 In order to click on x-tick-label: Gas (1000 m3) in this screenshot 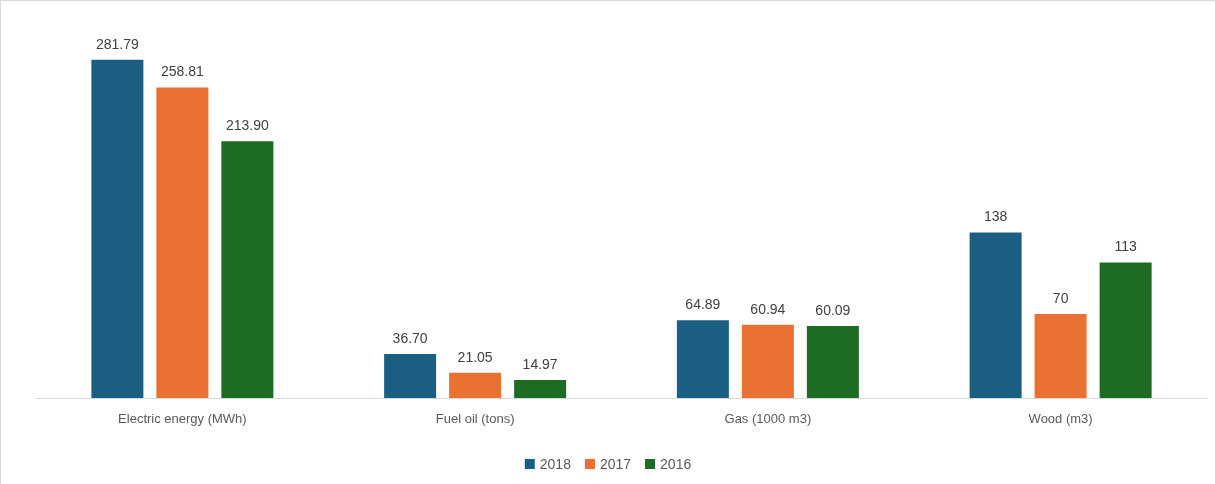, I will do `click(768, 418)`.